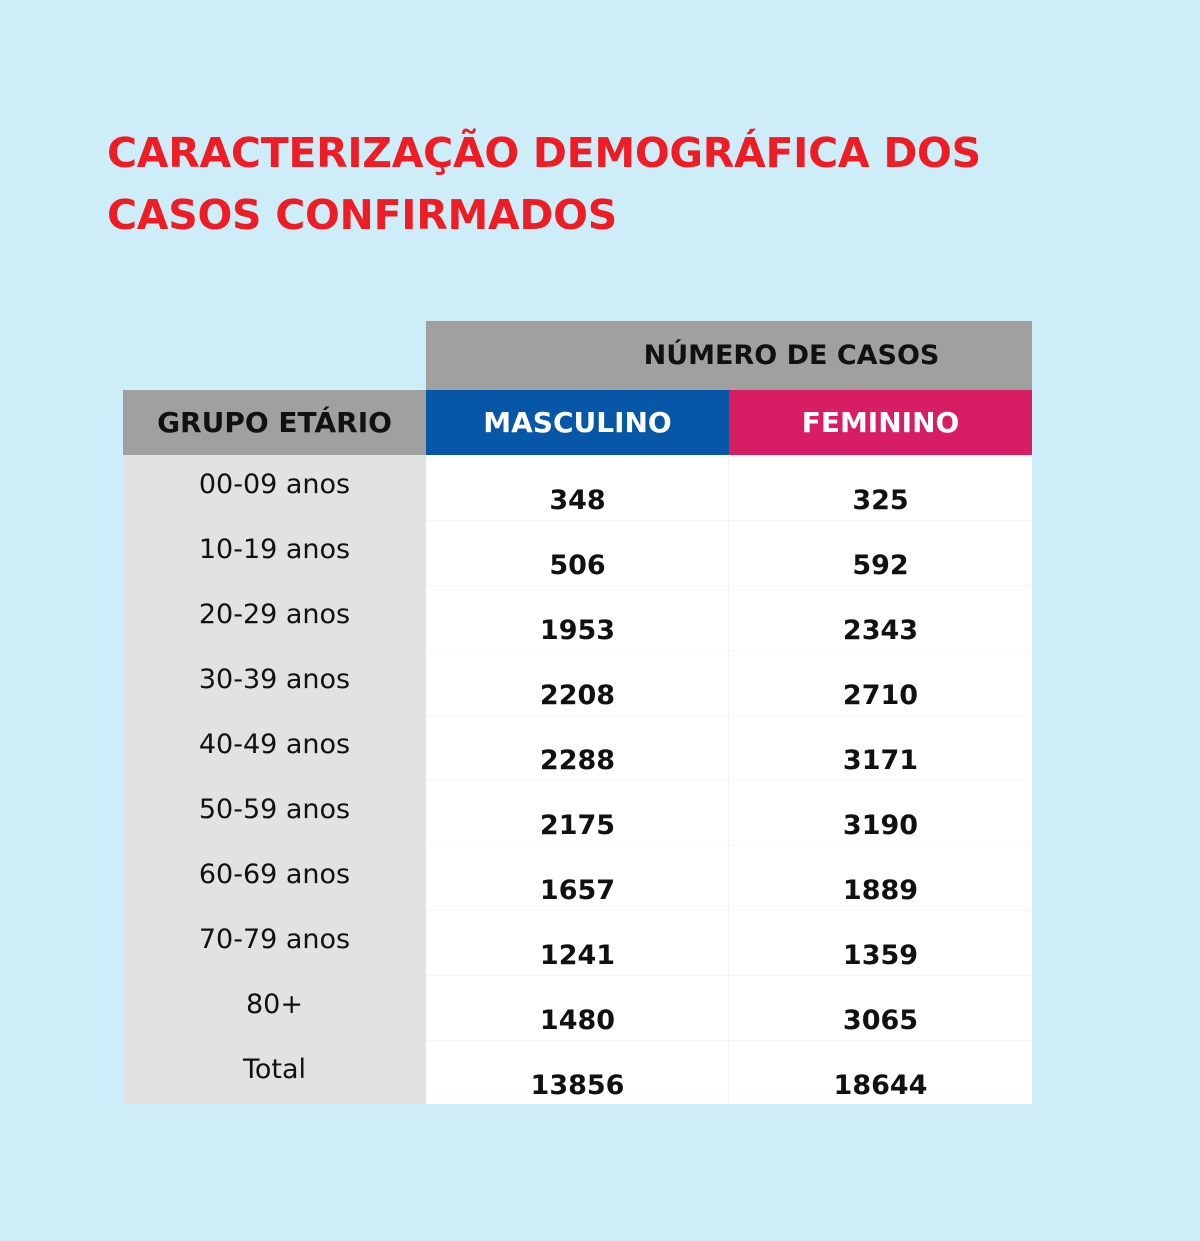 This screenshot has height=1241, width=1200. I want to click on header-grupo-etario: GRUPO ETÁRIO, so click(274, 422).